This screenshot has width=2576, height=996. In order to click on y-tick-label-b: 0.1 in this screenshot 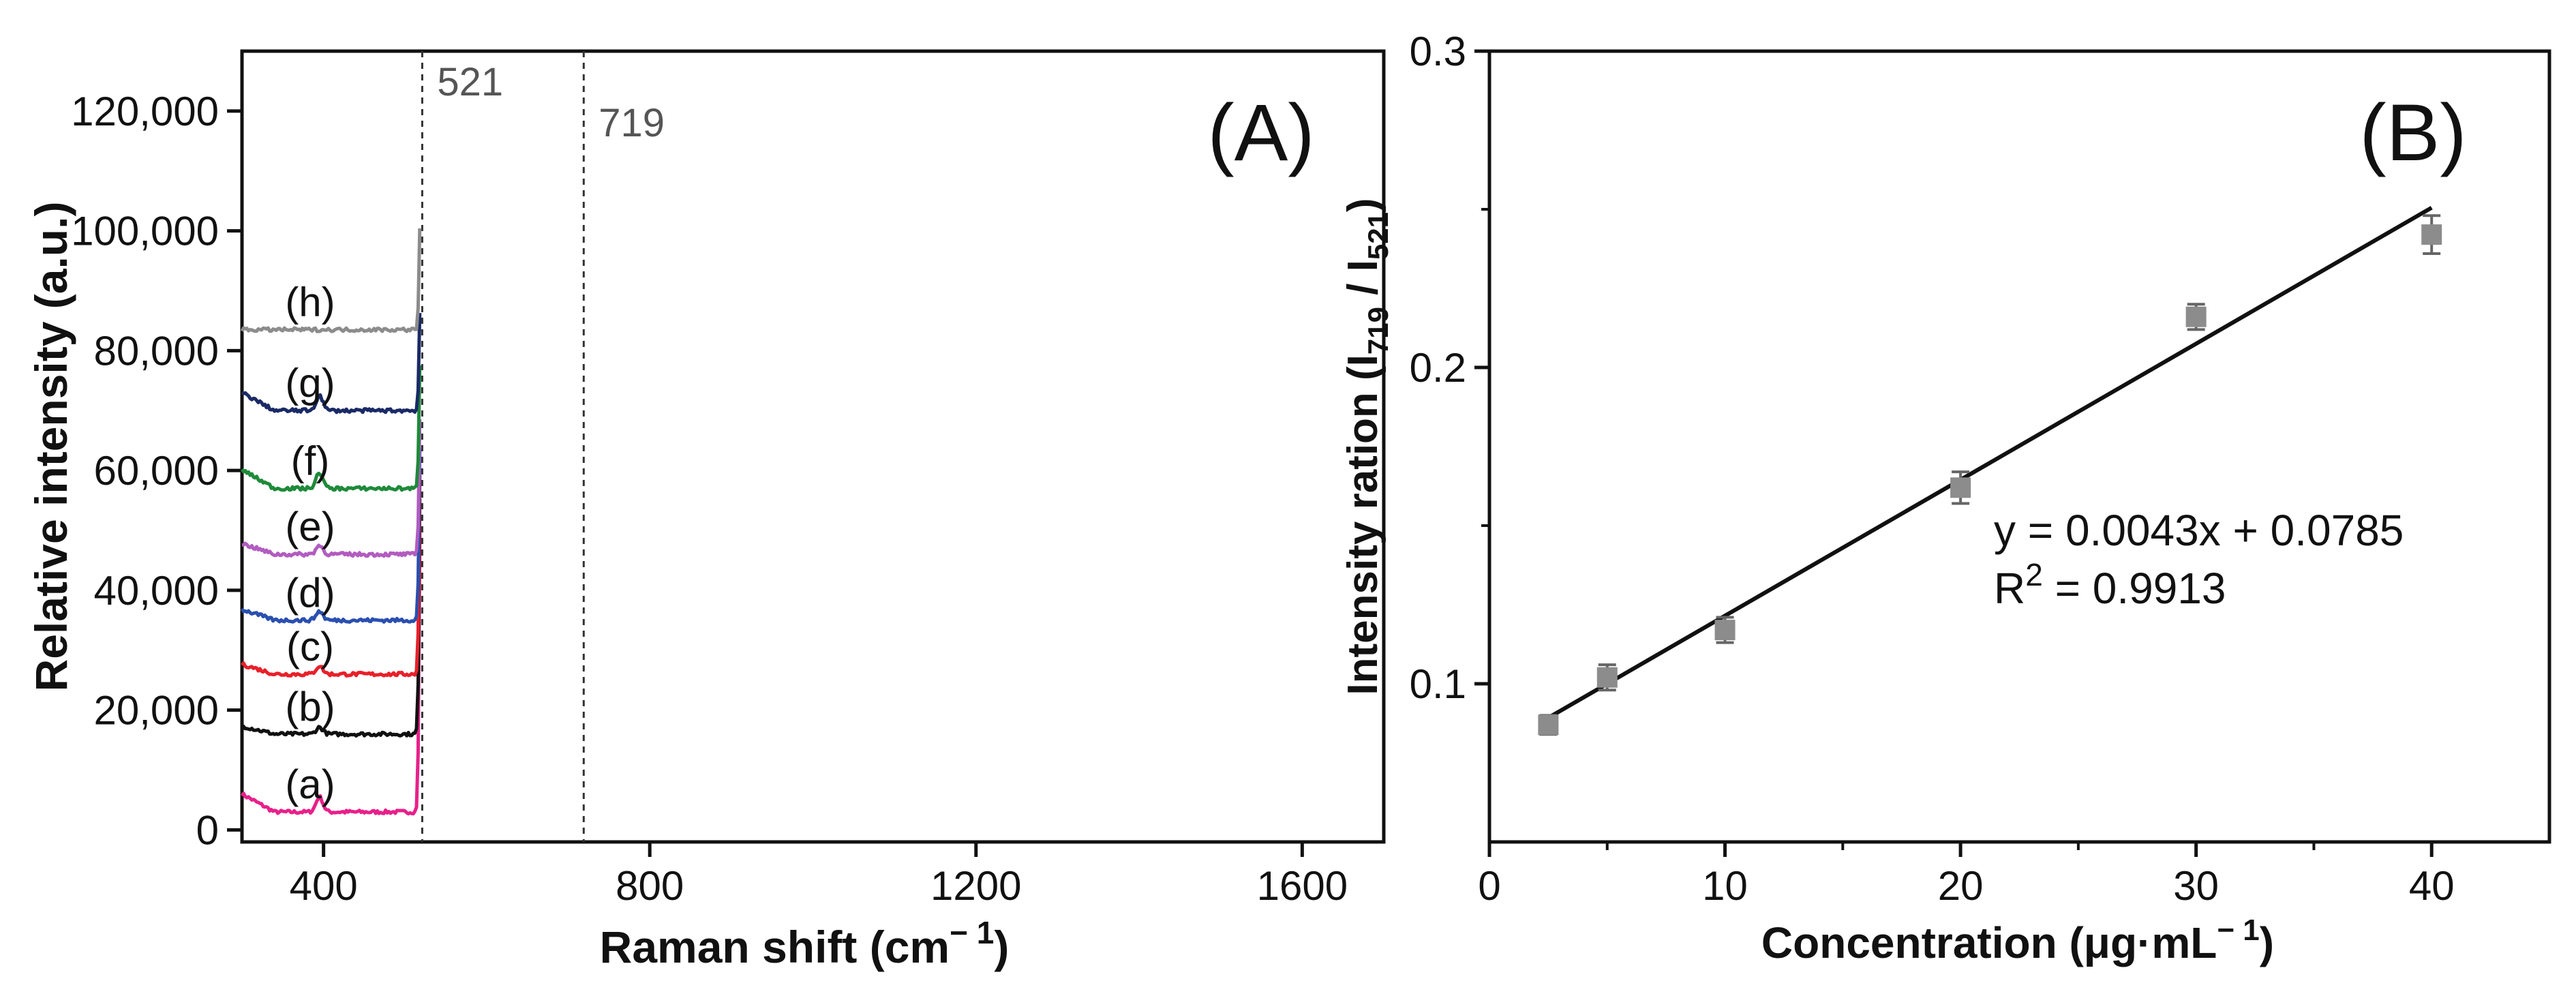, I will do `click(1438, 684)`.